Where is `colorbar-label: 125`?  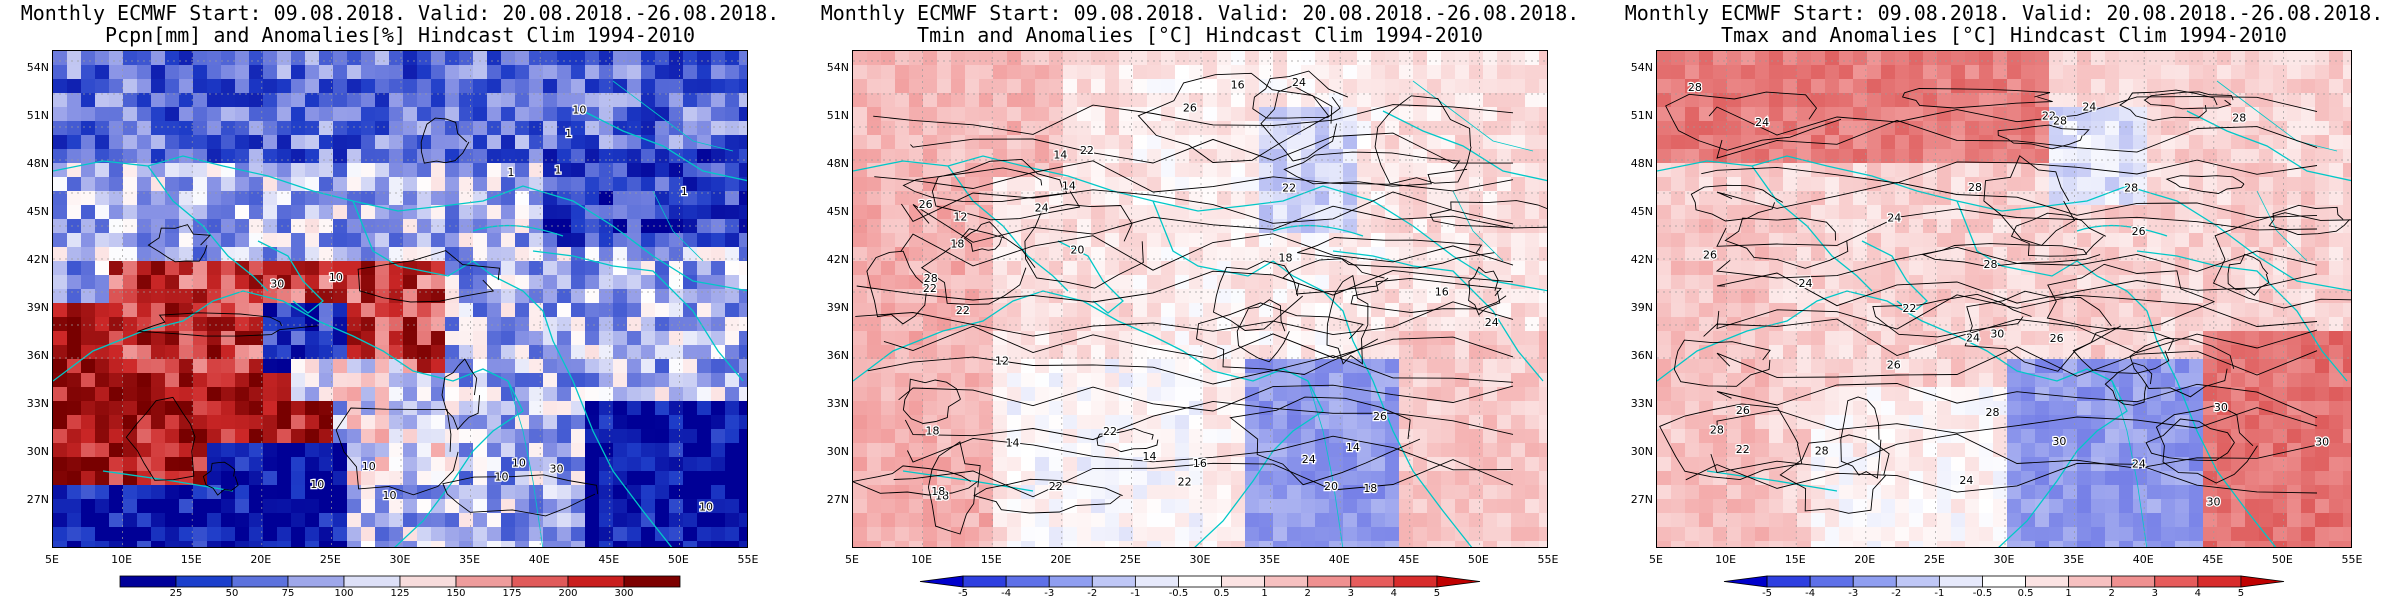
colorbar-label: 125 is located at coordinates (400, 593).